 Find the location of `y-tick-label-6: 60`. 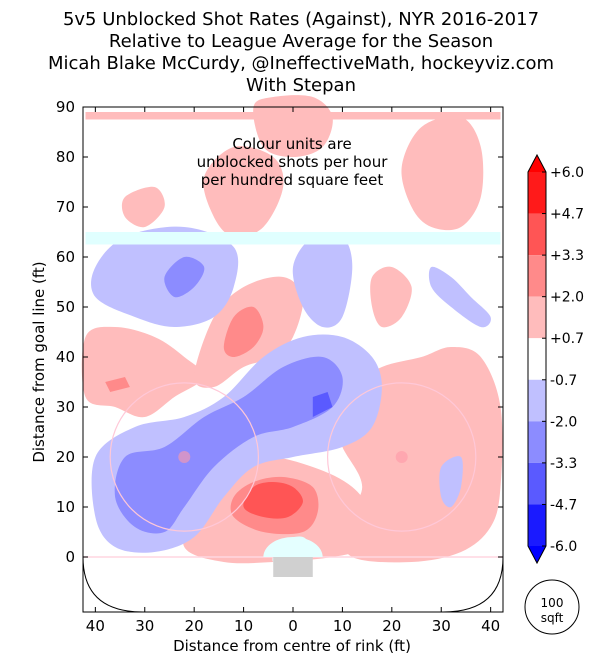

y-tick-label-6: 60 is located at coordinates (65, 257).